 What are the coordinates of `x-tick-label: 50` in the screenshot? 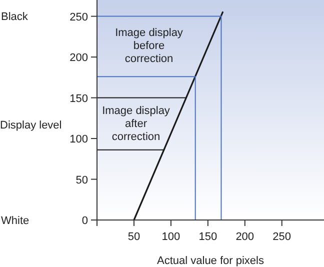 It's located at (134, 237).